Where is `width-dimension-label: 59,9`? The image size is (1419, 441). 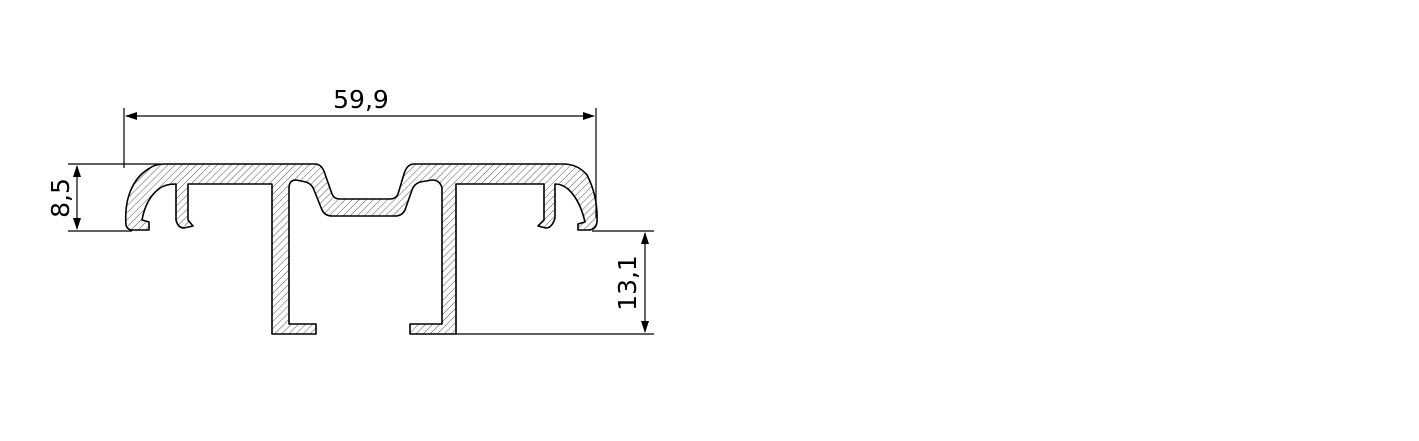
width-dimension-label: 59,9 is located at coordinates (361, 99).